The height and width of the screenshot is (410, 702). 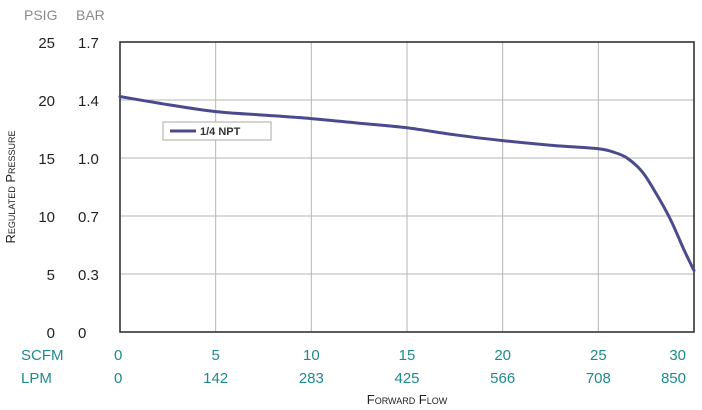 I want to click on y-tick-label-psig: 5, so click(x=51, y=275).